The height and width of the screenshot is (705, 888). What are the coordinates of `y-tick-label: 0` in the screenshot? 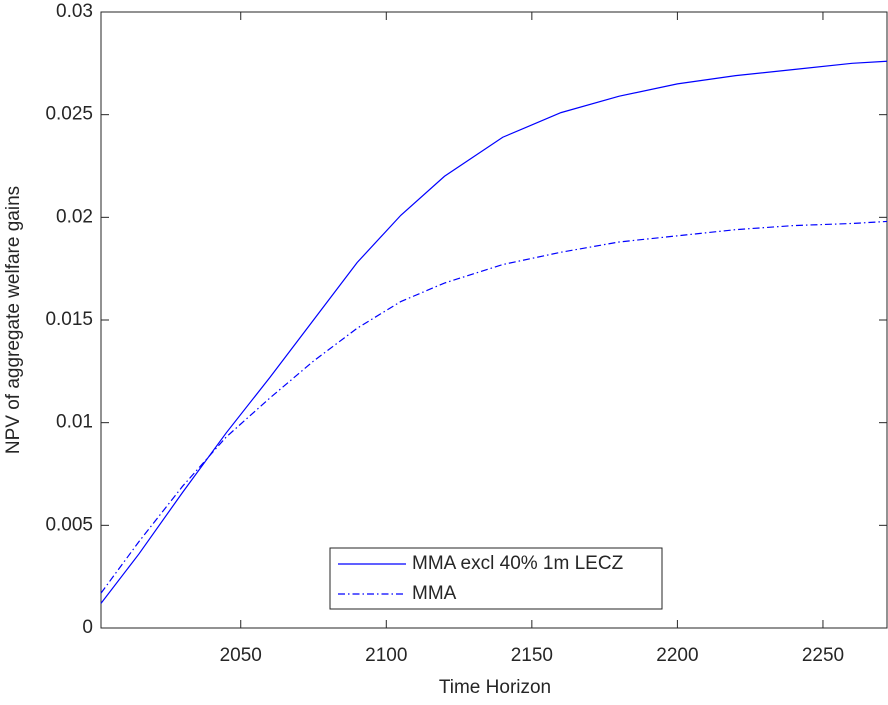 It's located at (87, 627).